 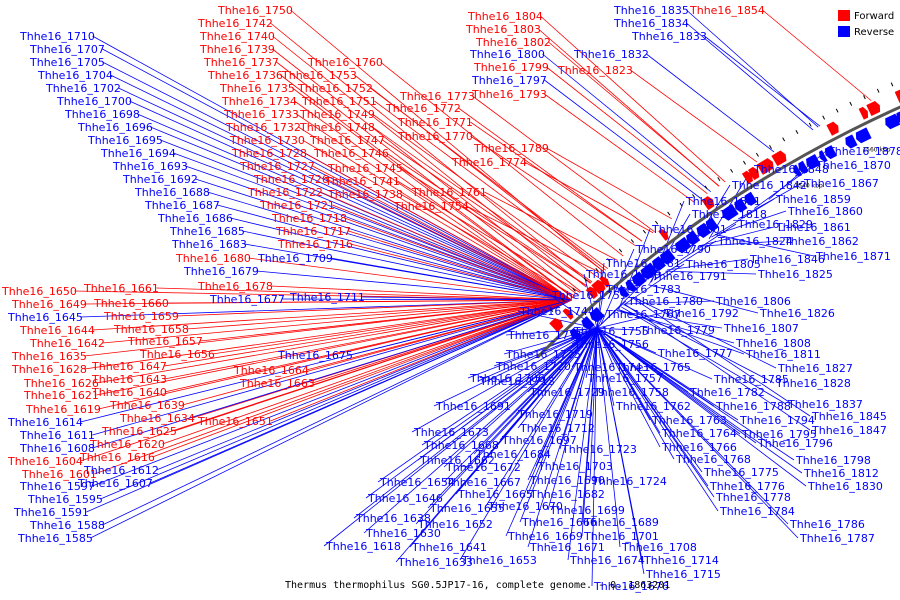 I want to click on gene-label-outer: Thhe16_1726, so click(x=291, y=179).